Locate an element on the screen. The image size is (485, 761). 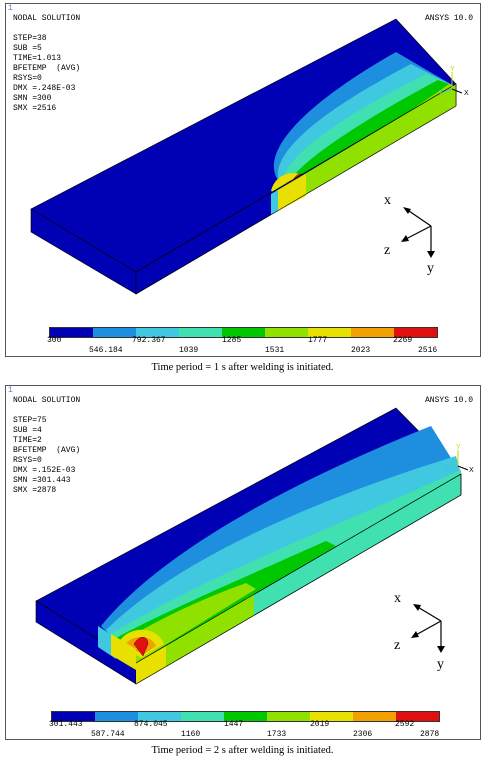
side-face-cool is located at coordinates (274, 202).